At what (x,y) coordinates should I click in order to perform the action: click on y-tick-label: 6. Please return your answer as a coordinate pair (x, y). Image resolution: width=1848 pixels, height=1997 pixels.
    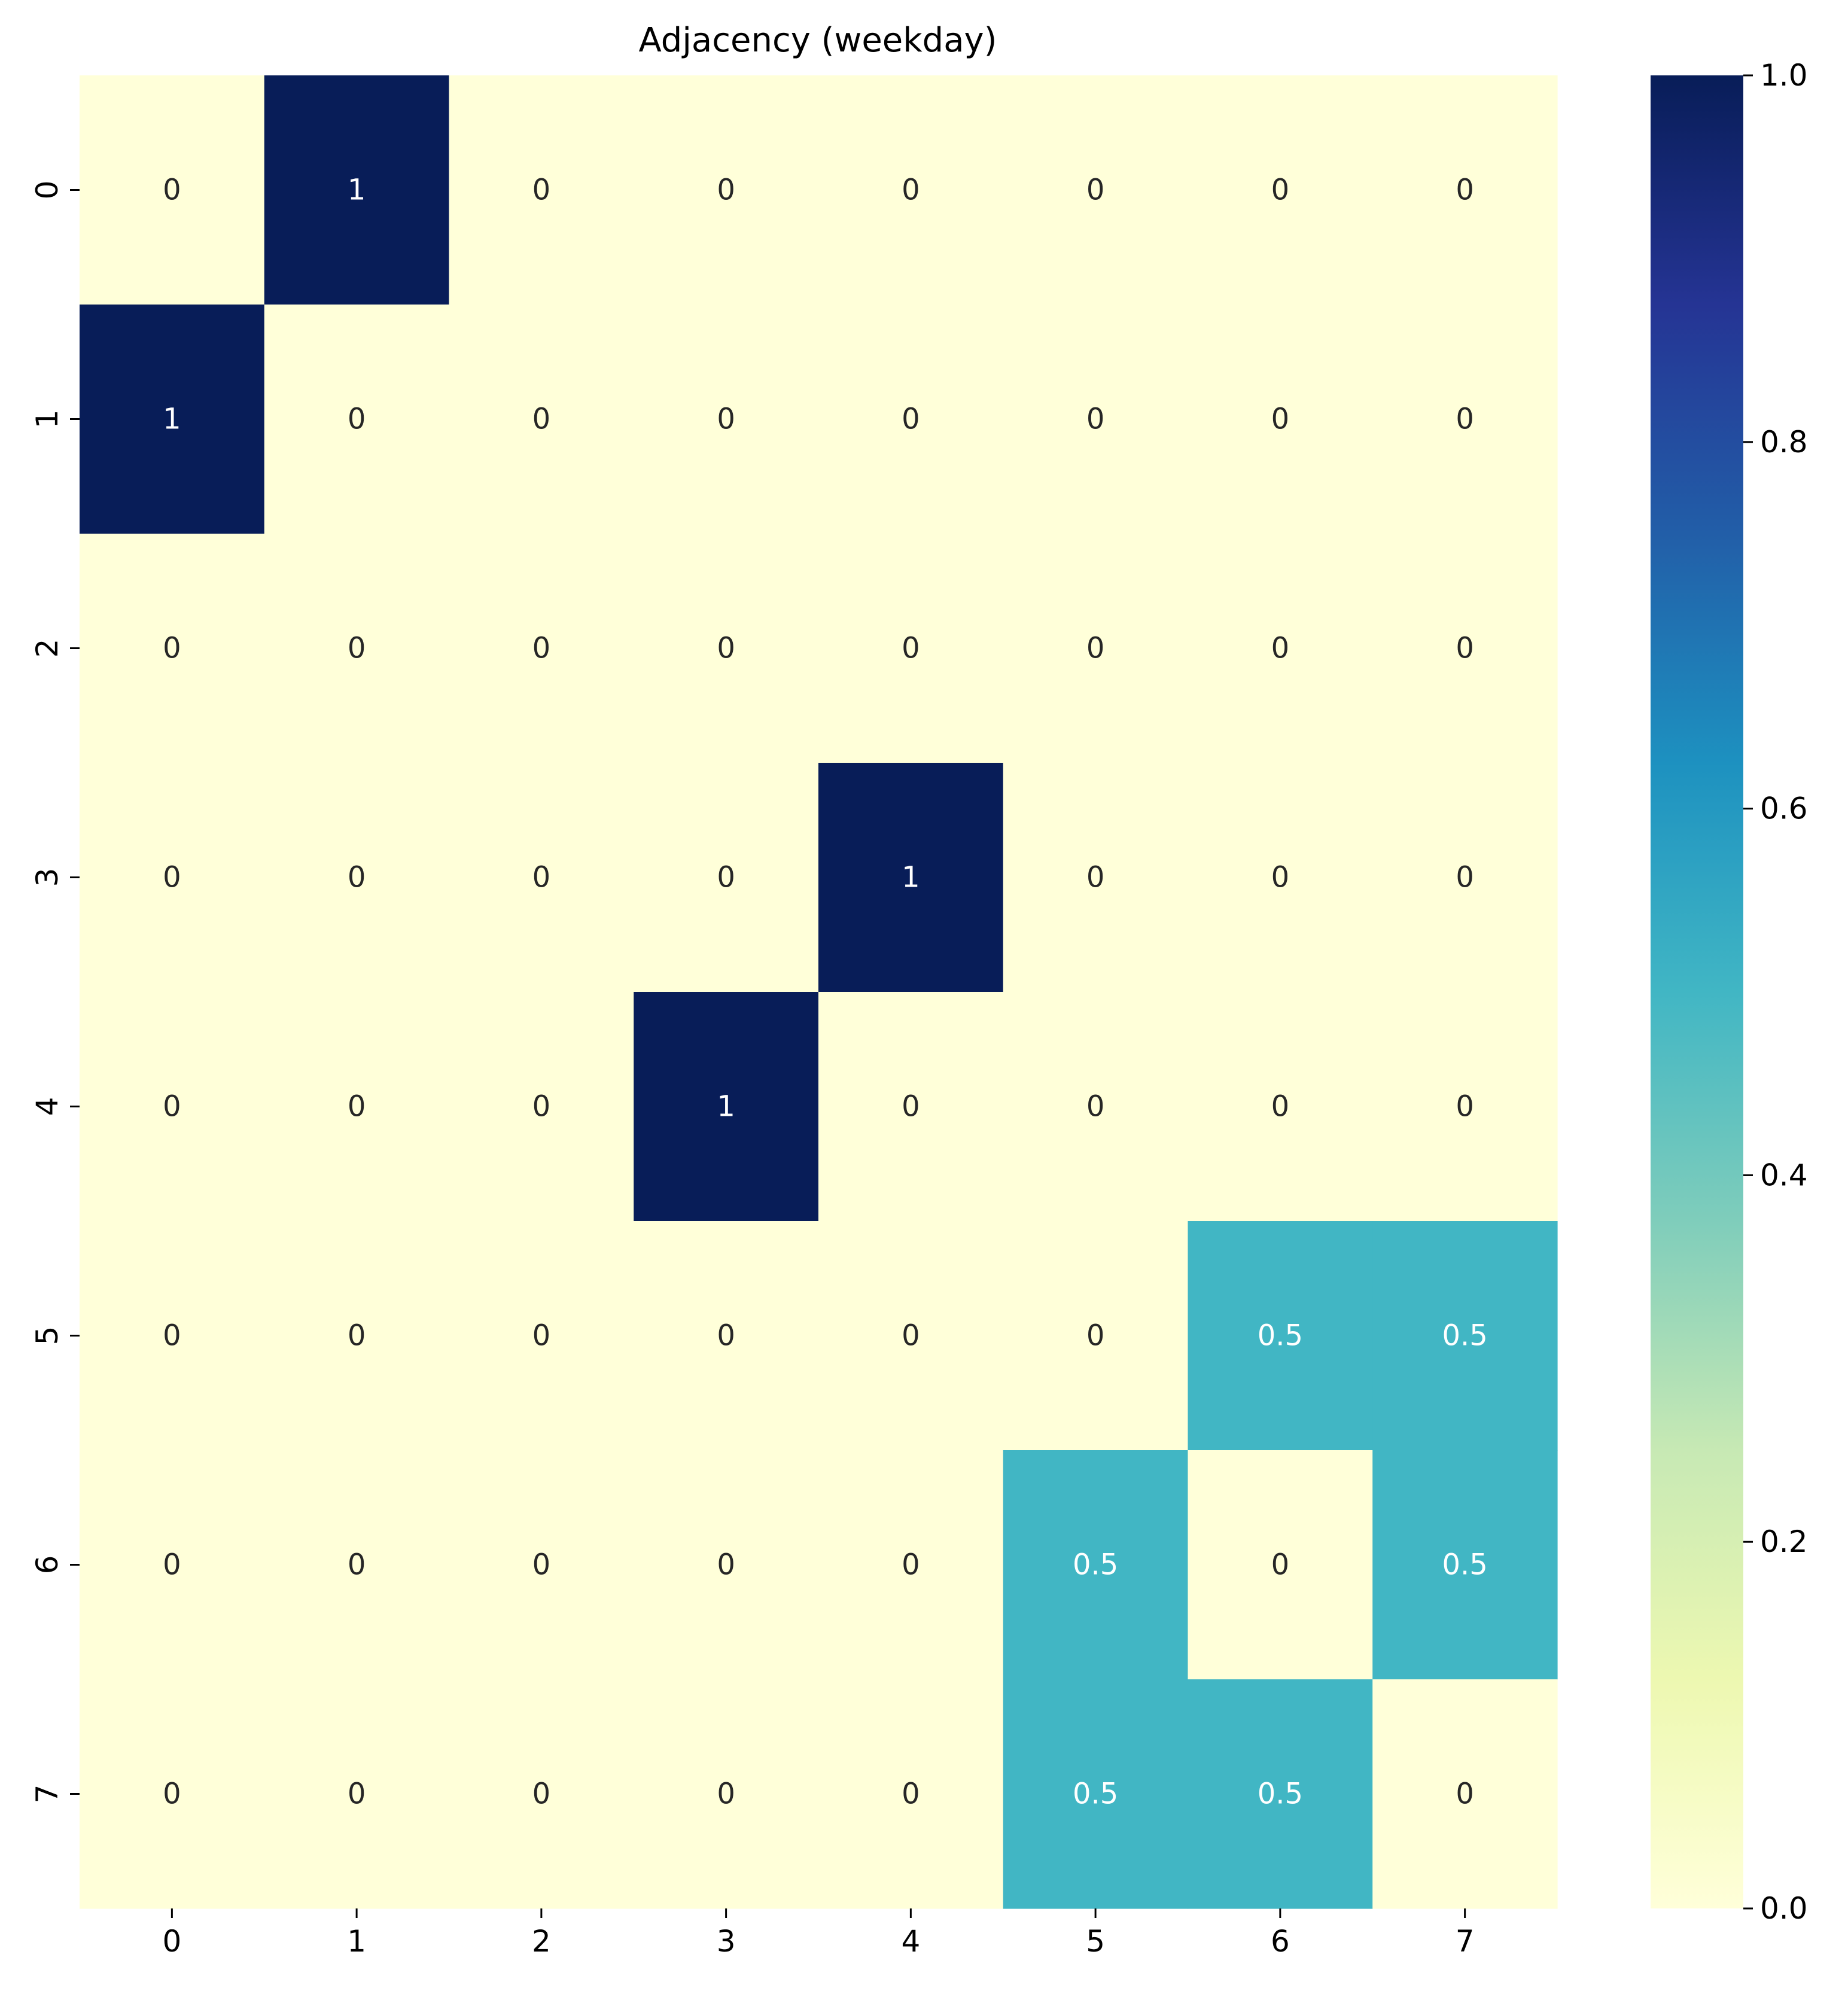
    Looking at the image, I should click on (47, 1565).